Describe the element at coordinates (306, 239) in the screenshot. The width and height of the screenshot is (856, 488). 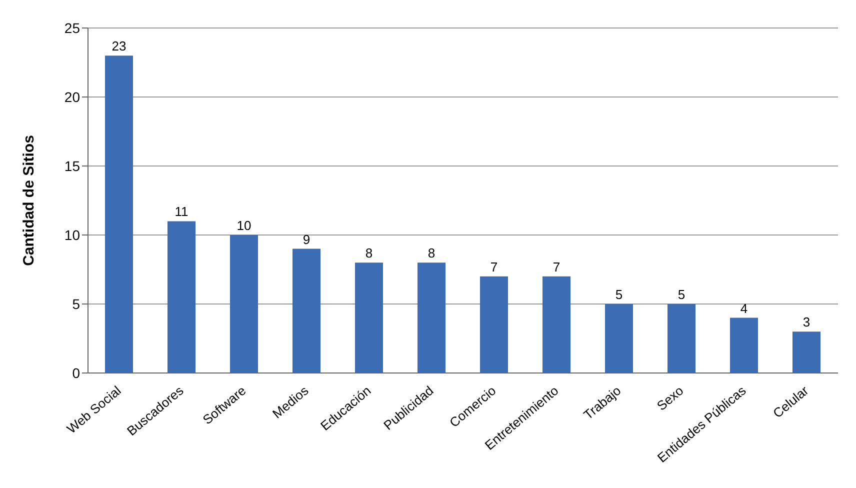
I see `data-label: 9` at that location.